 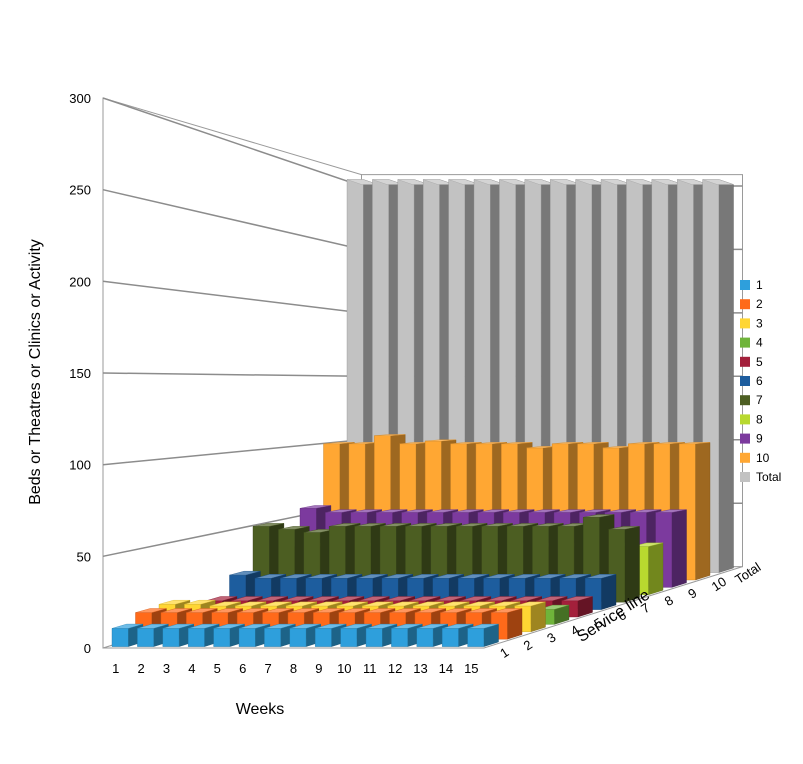 I want to click on legend-label: 5, so click(x=759, y=362).